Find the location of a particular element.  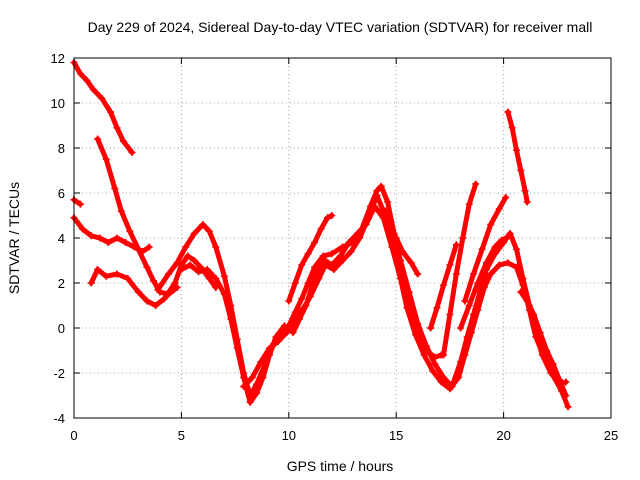

series-s14-markers is located at coordinates (485, 249).